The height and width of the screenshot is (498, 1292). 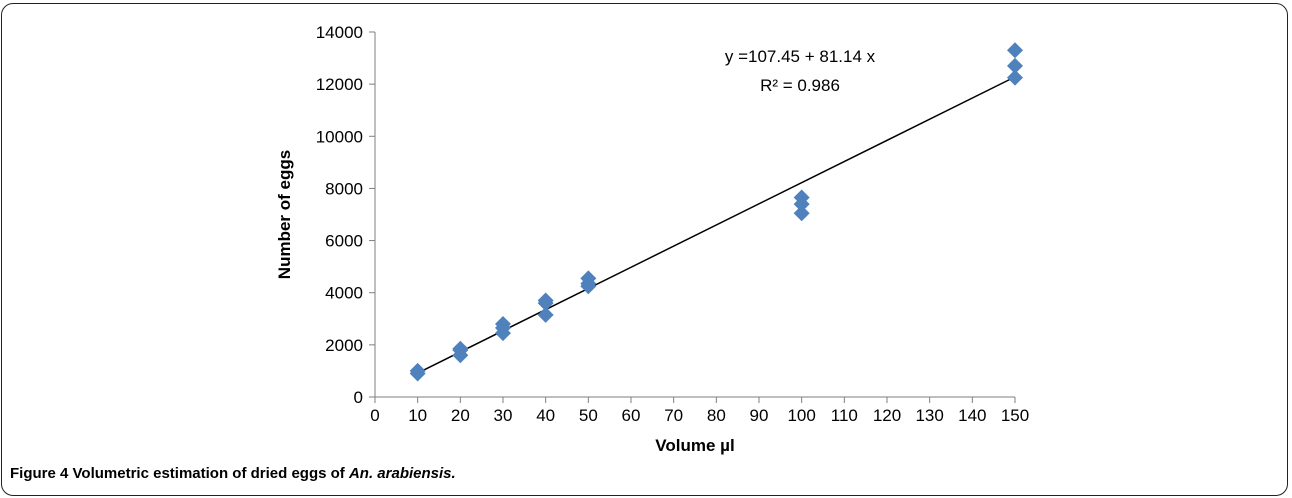 What do you see at coordinates (694, 445) in the screenshot?
I see `x-axis-title: Volume µl` at bounding box center [694, 445].